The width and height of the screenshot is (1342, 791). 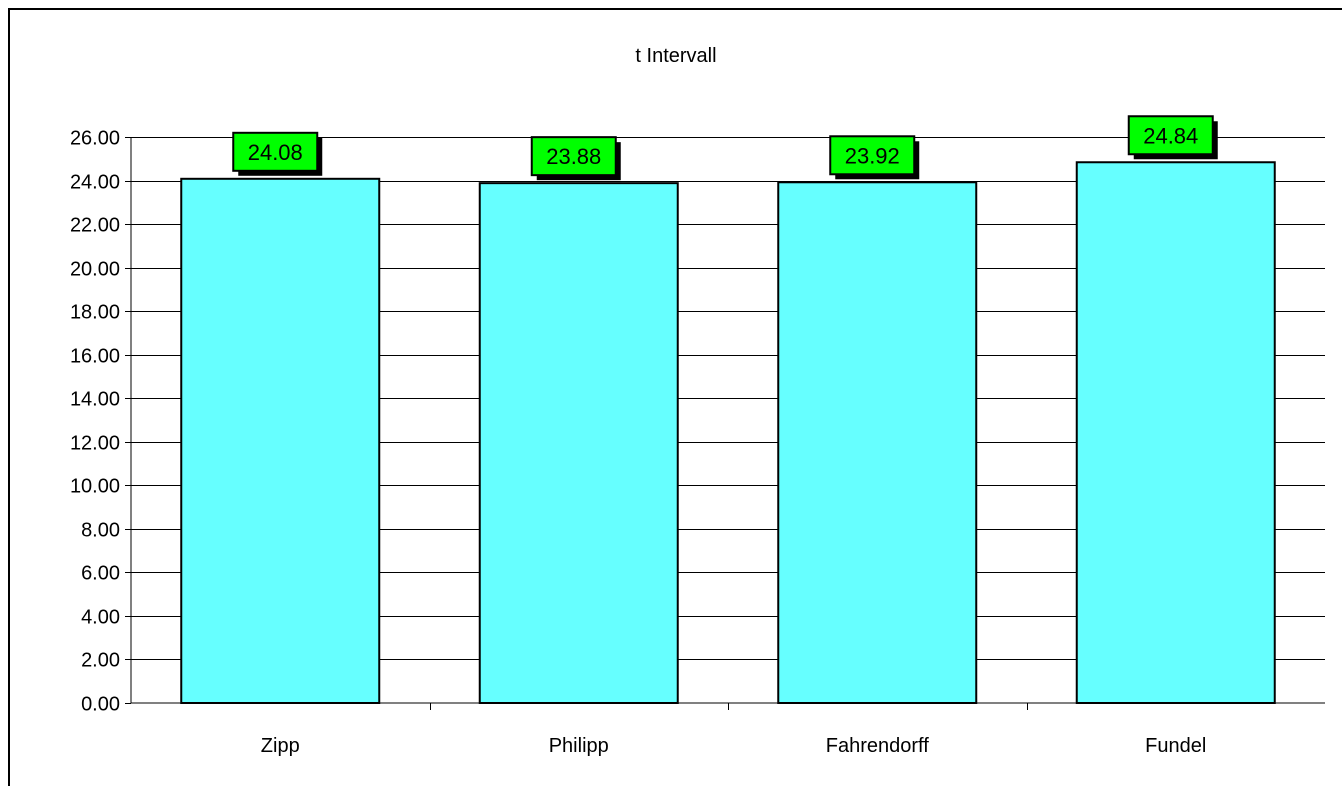 I want to click on x-tick-label: Zipp, so click(x=280, y=746).